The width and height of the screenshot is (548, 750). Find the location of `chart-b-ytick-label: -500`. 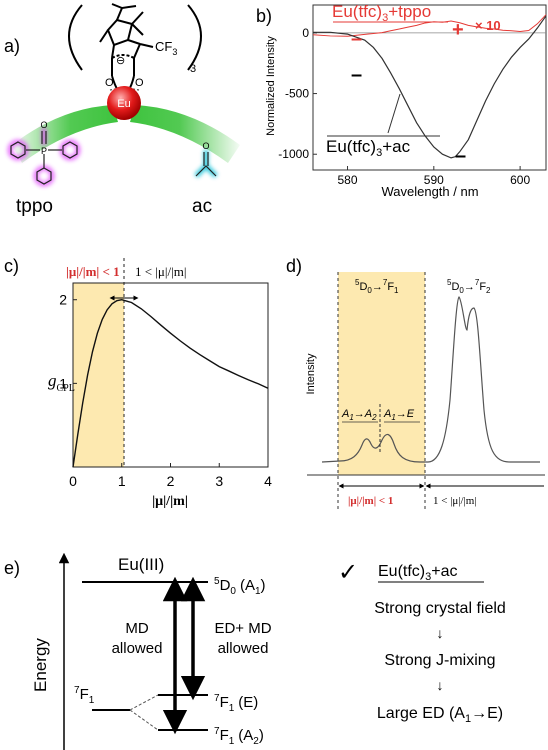

chart-b-ytick-label: -500 is located at coordinates (297, 94).